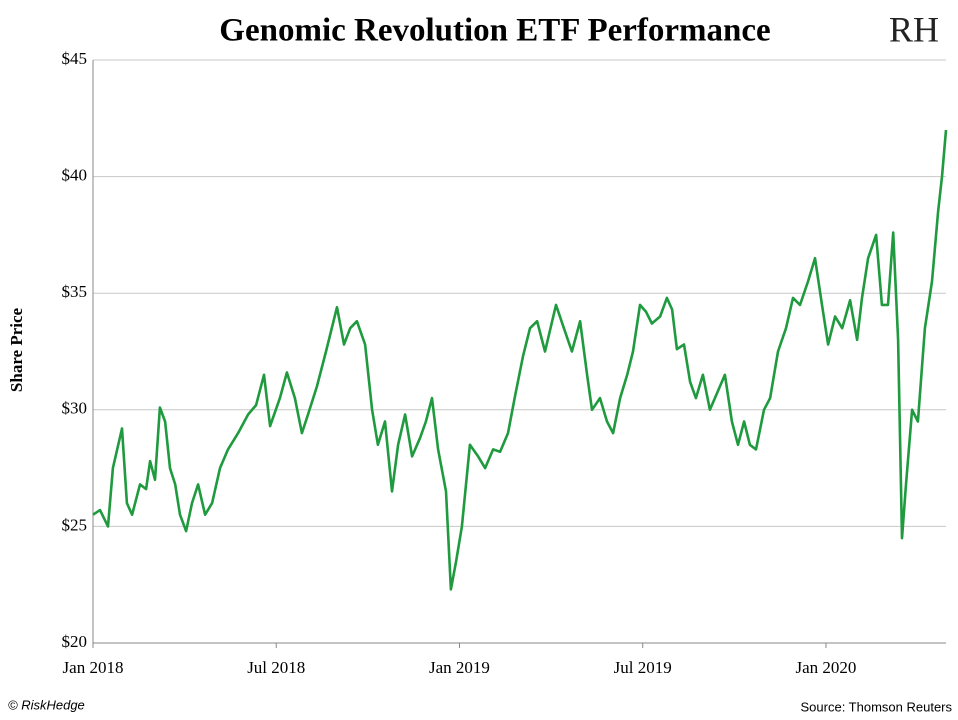  What do you see at coordinates (914, 29) in the screenshot?
I see `logo: RH` at bounding box center [914, 29].